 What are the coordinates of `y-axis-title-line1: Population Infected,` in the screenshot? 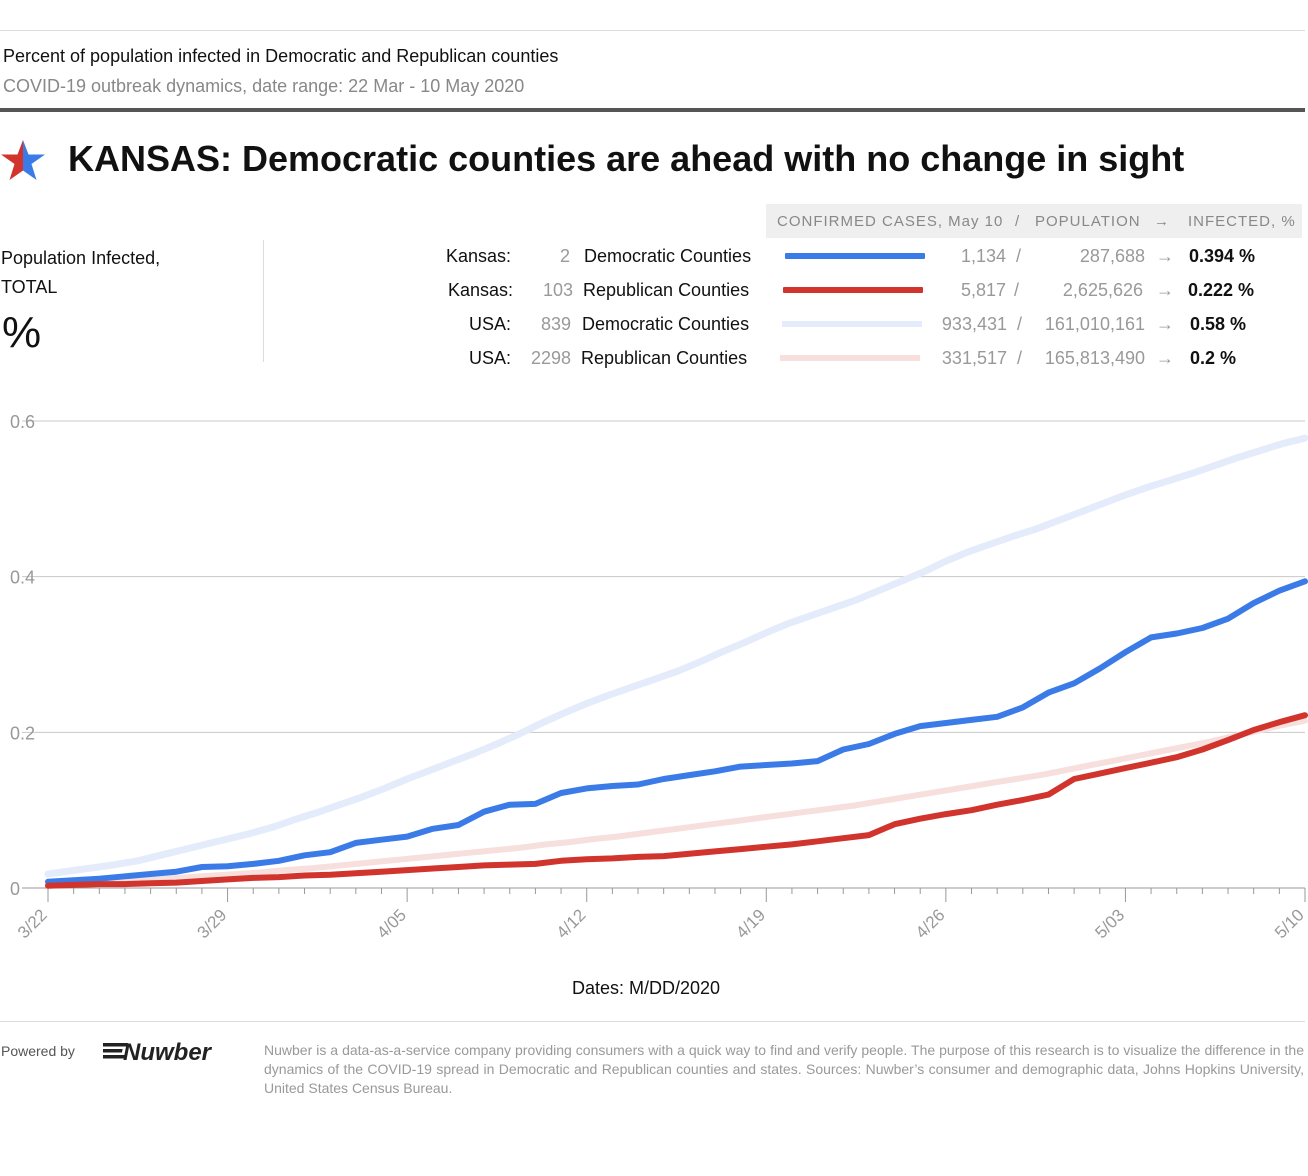 It's located at (81, 258).